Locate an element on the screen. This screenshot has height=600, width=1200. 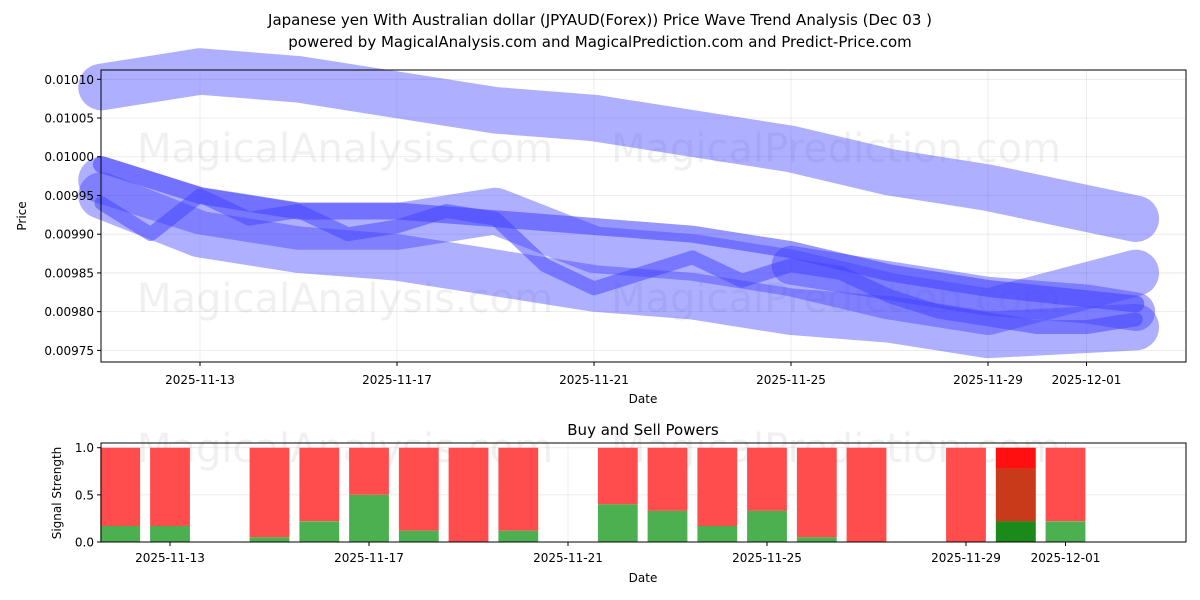
signal-y-ticks: 0.0 0.5 1.0 is located at coordinates (88, 495).